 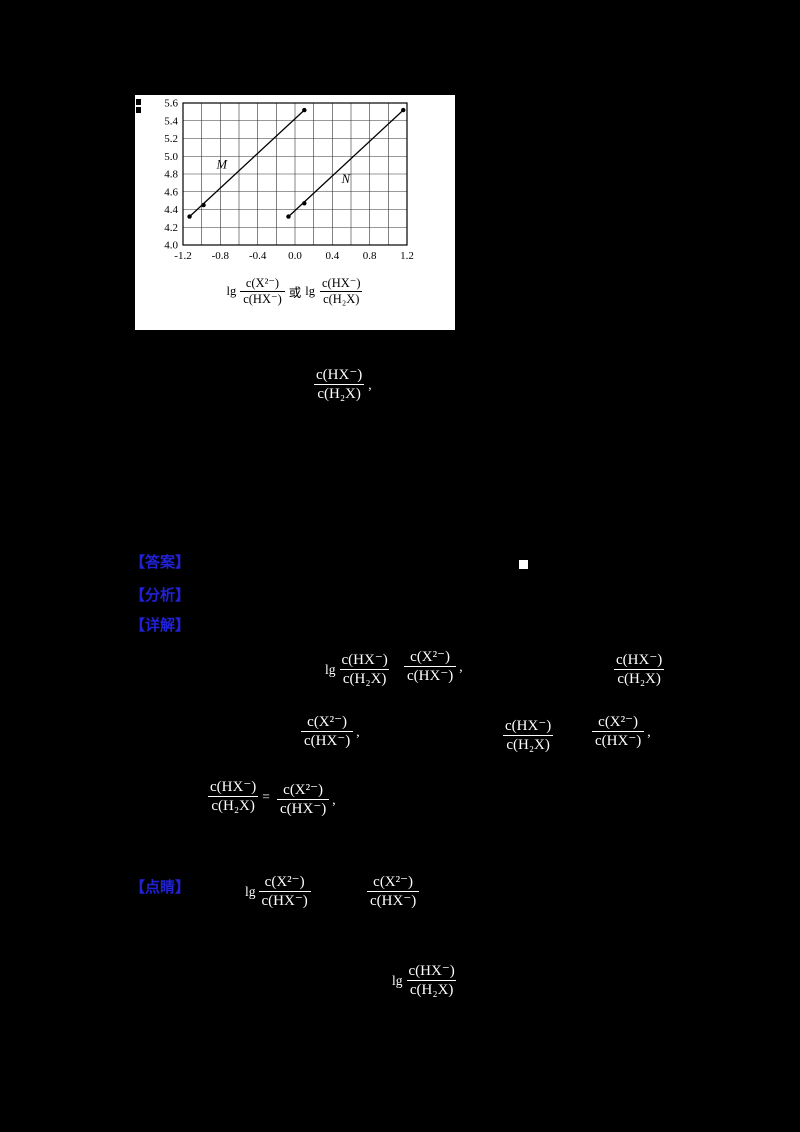 What do you see at coordinates (171, 210) in the screenshot?
I see `y-tick-label: 4.4` at bounding box center [171, 210].